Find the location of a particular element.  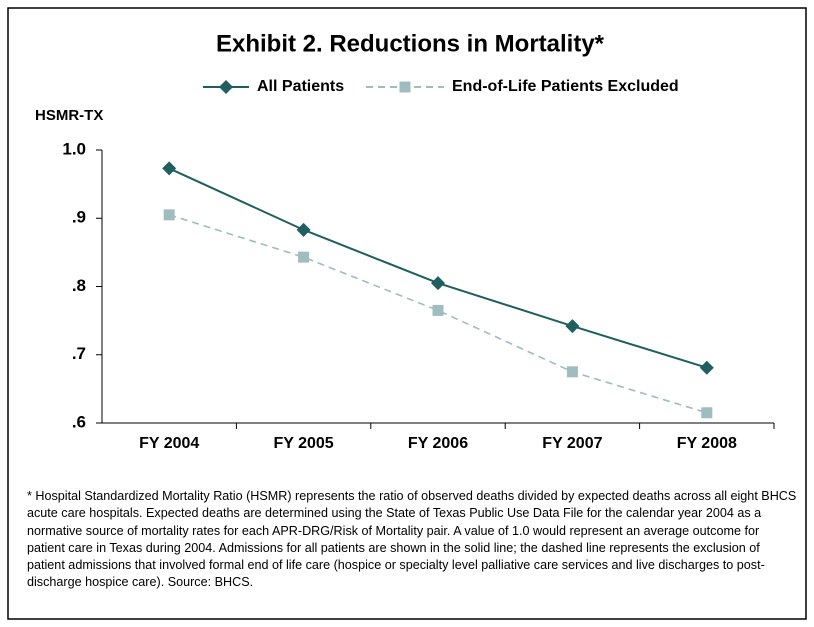

y-tick-label: .6 is located at coordinates (79, 421).